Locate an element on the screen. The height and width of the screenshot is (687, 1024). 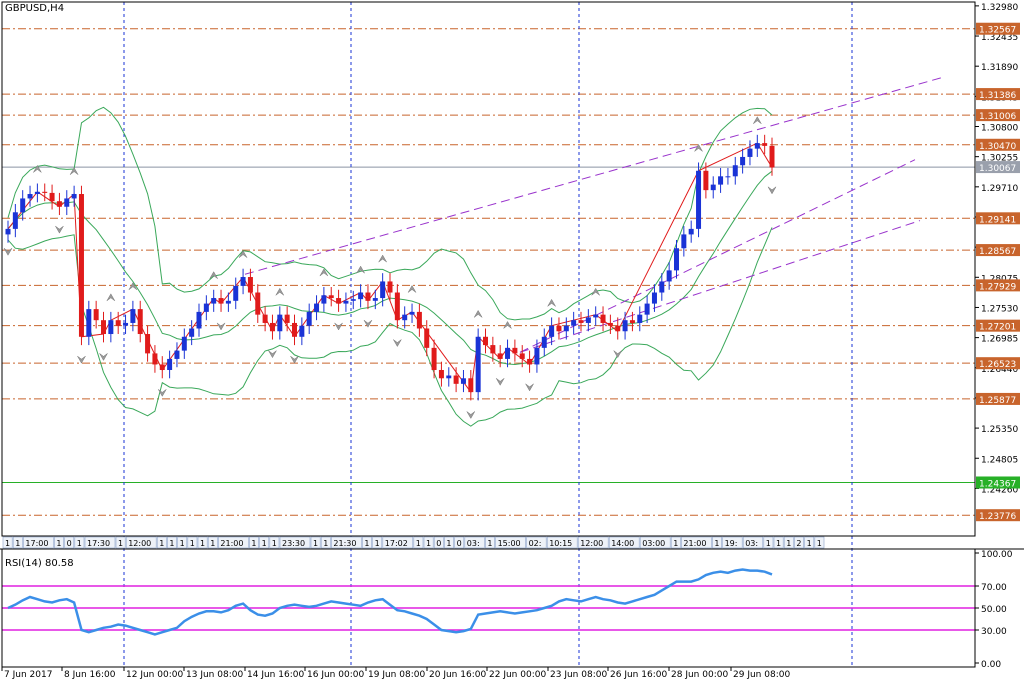
session-tag-label: 17:02 is located at coordinates (396, 543).